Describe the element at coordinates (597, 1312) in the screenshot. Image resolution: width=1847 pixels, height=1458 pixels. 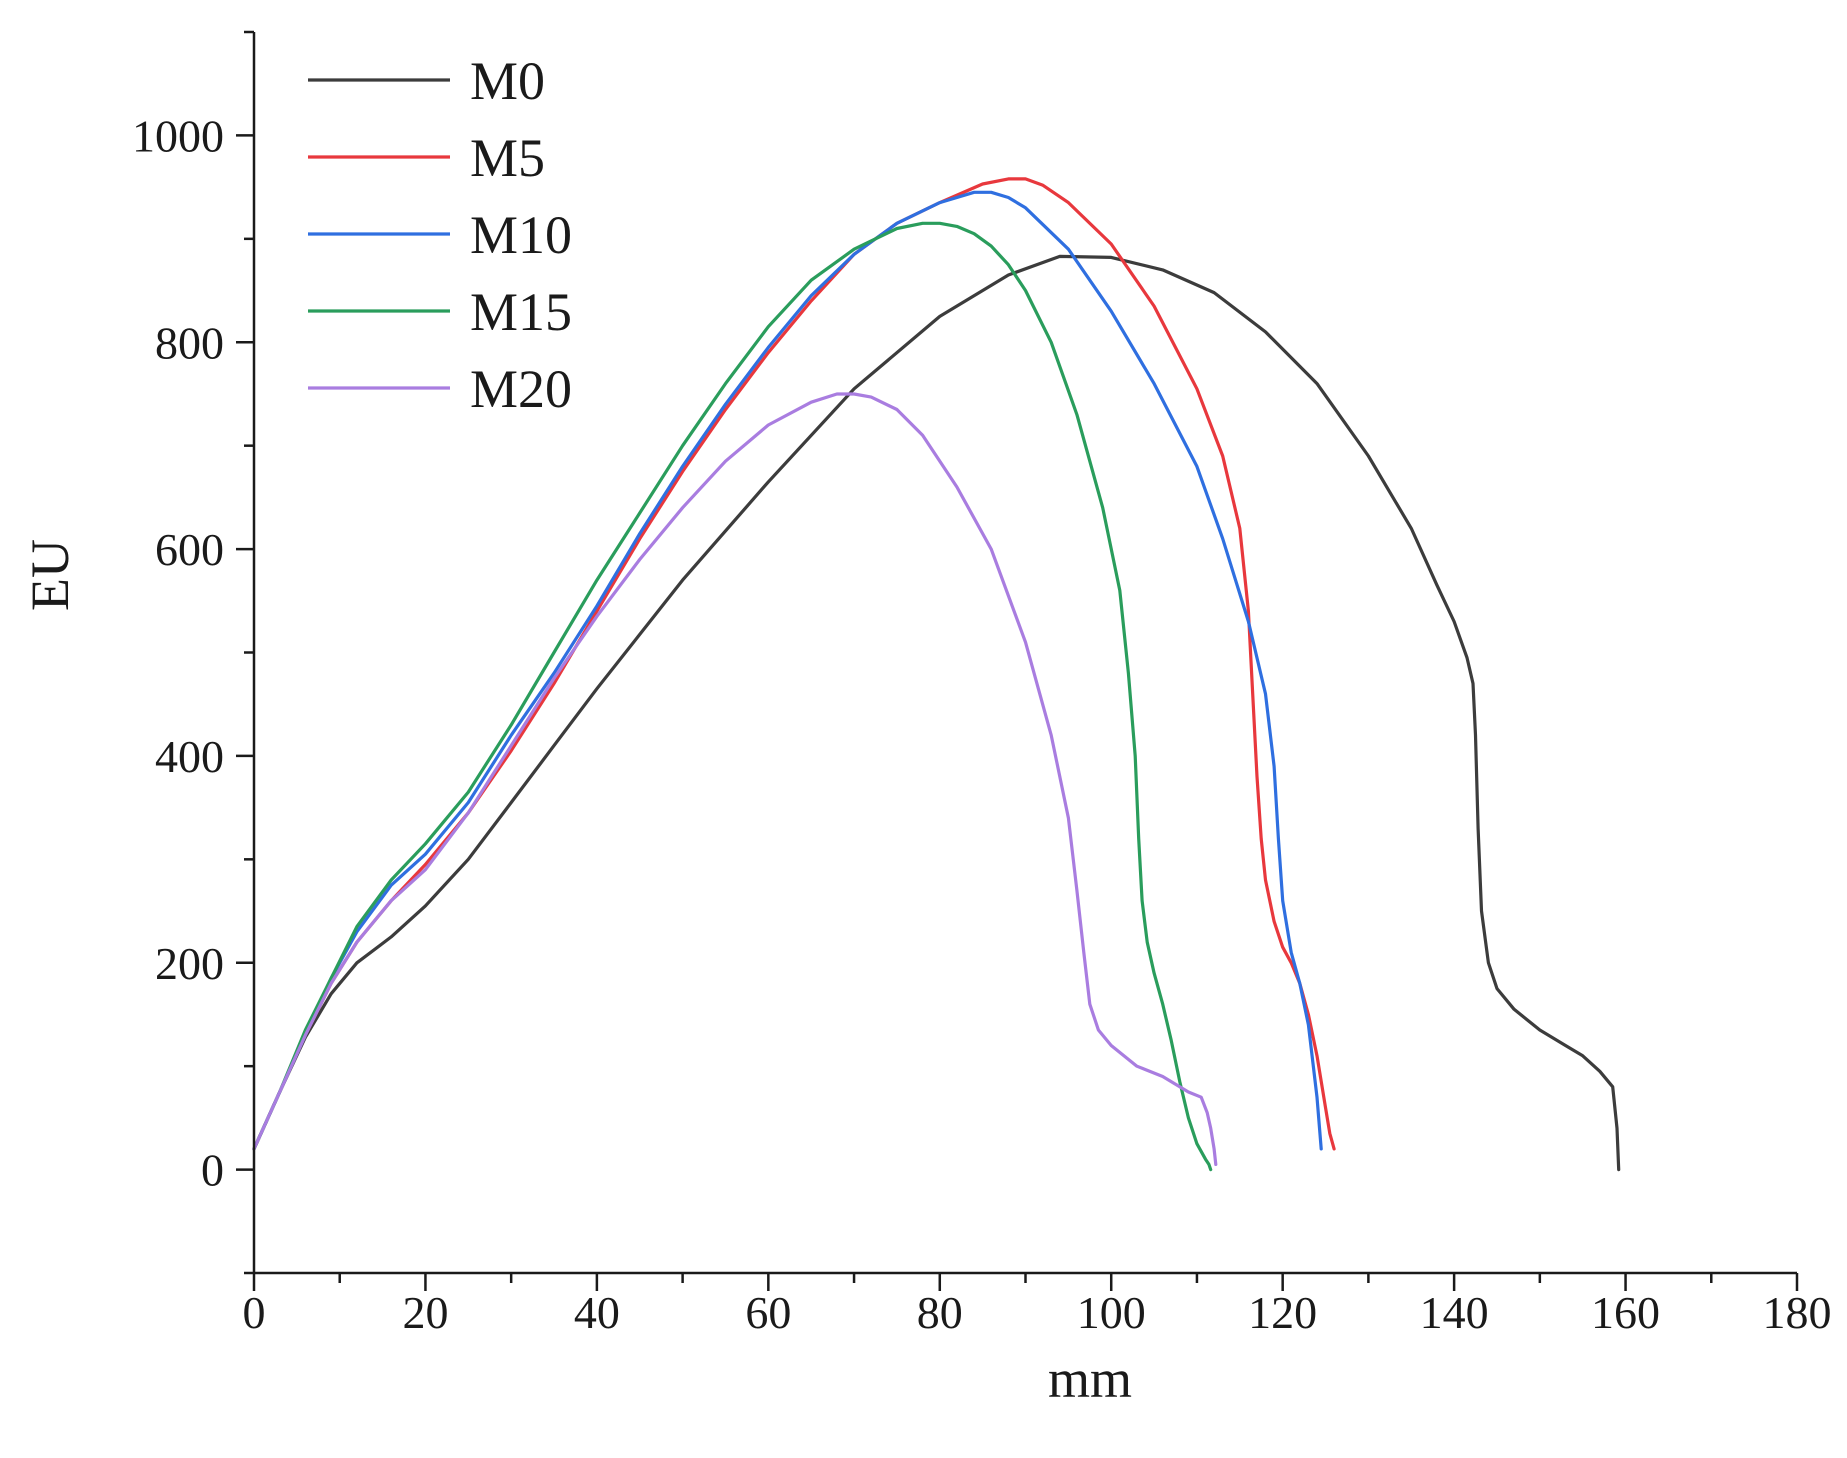
I see `x-tick-label: 40` at that location.